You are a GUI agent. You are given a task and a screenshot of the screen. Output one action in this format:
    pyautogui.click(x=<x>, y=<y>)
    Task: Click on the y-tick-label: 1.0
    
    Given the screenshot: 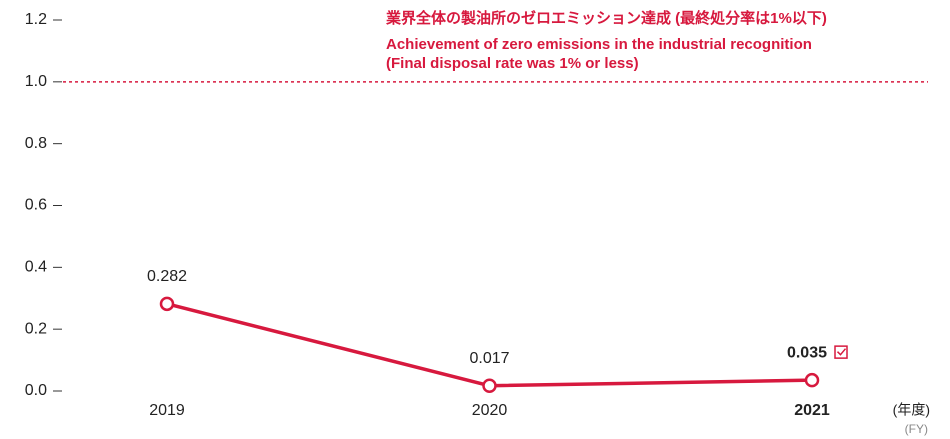 What is the action you would take?
    pyautogui.click(x=36, y=81)
    